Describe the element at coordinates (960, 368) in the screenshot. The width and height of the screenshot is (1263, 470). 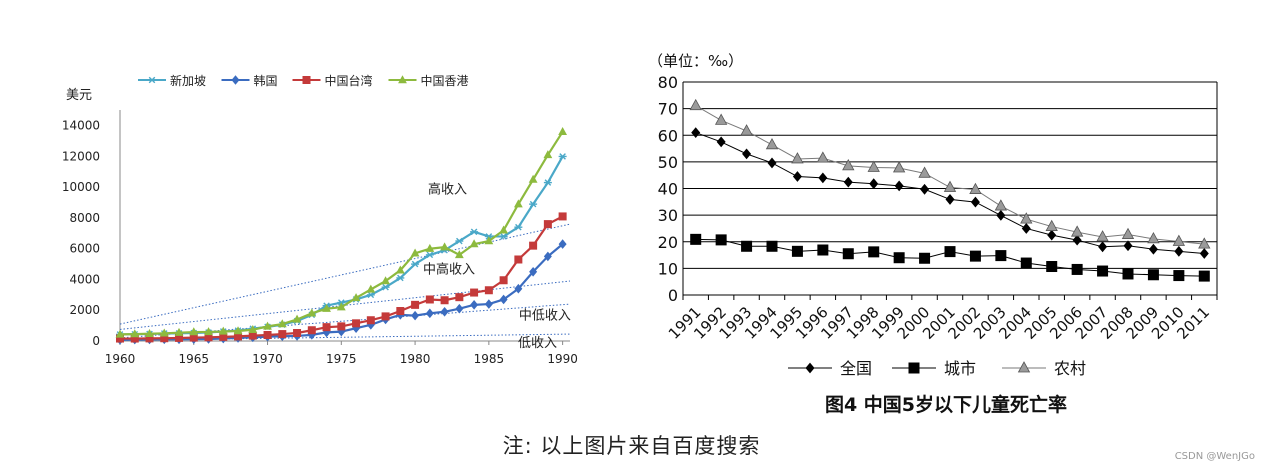
I see `legend-label: 城市` at that location.